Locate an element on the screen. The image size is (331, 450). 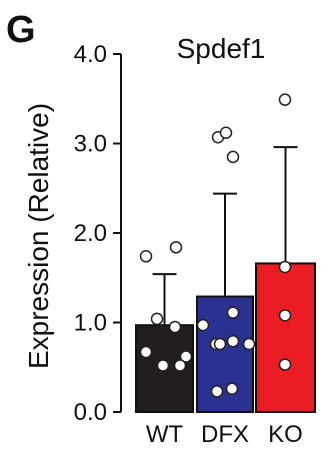
x-ticks: WT DFX KO is located at coordinates (224, 434).